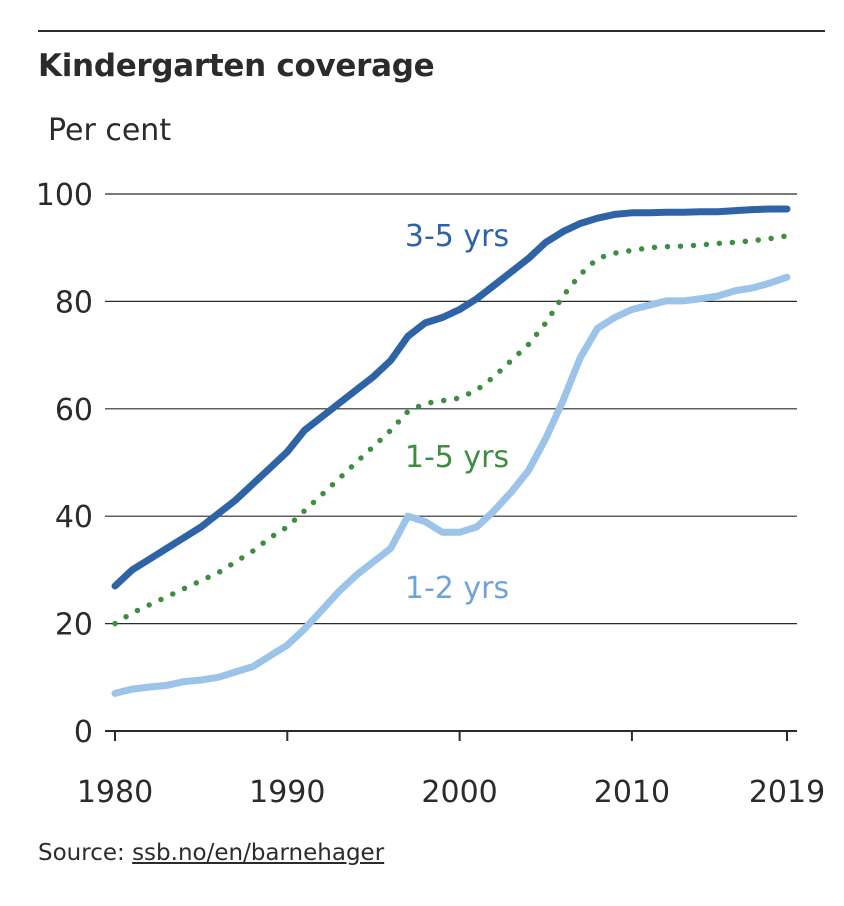 The height and width of the screenshot is (906, 844). What do you see at coordinates (787, 792) in the screenshot?
I see `x-tick-label: 2019` at bounding box center [787, 792].